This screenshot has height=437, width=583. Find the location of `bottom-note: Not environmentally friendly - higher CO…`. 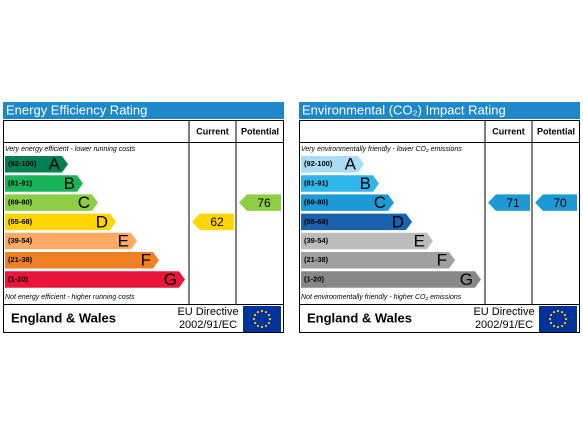

bottom-note: Not environmentally friendly - higher CO… is located at coordinates (381, 297).